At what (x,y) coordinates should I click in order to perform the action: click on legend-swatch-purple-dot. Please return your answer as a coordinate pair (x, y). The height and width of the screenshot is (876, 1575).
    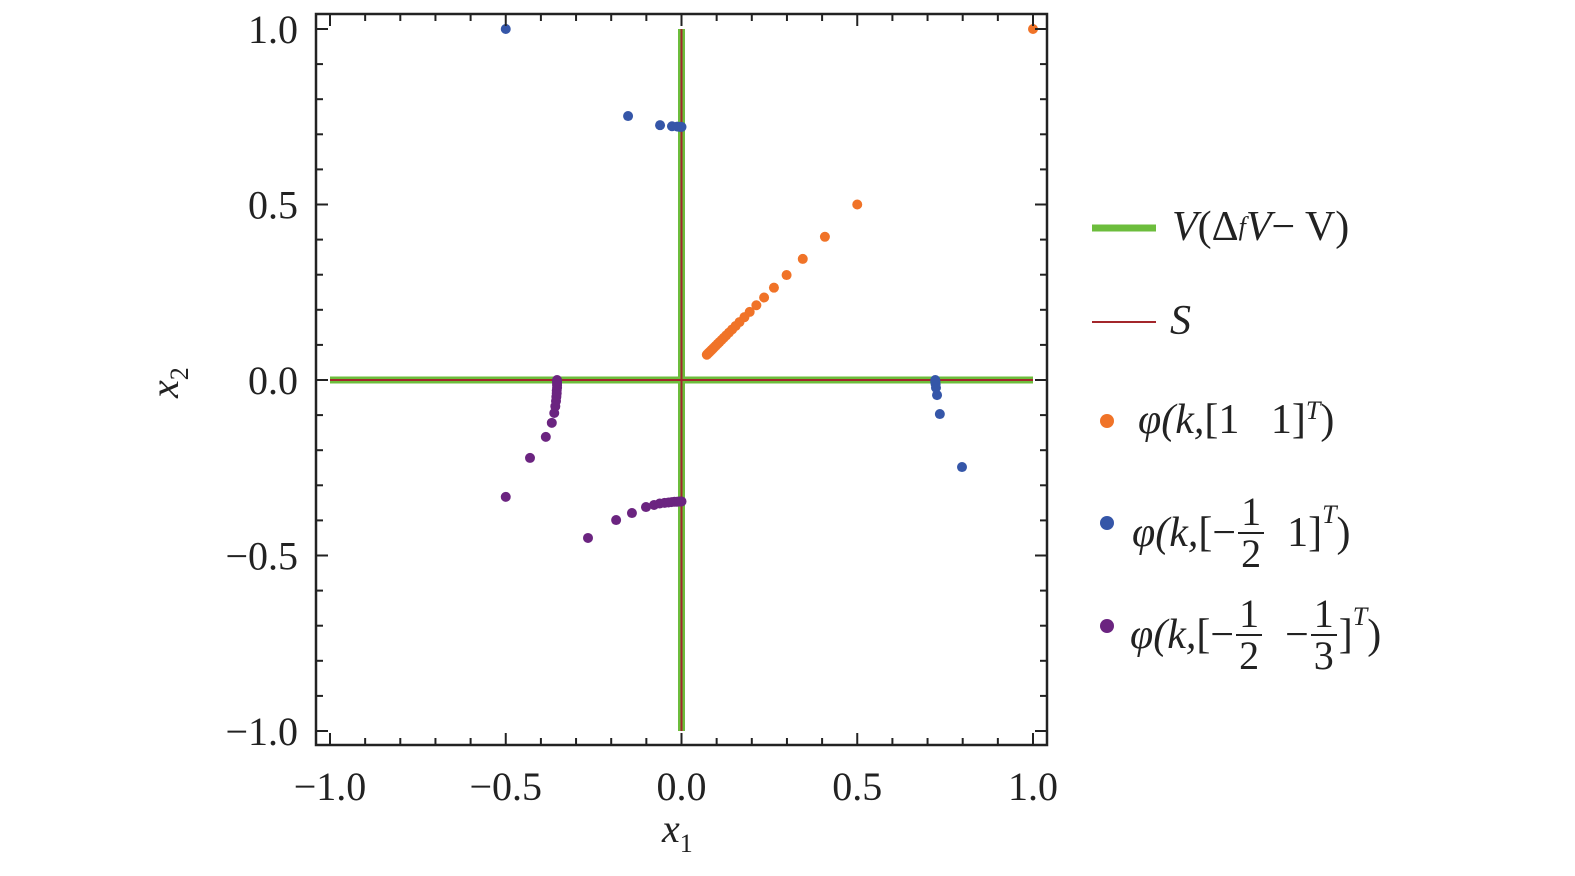
    Looking at the image, I should click on (1107, 626).